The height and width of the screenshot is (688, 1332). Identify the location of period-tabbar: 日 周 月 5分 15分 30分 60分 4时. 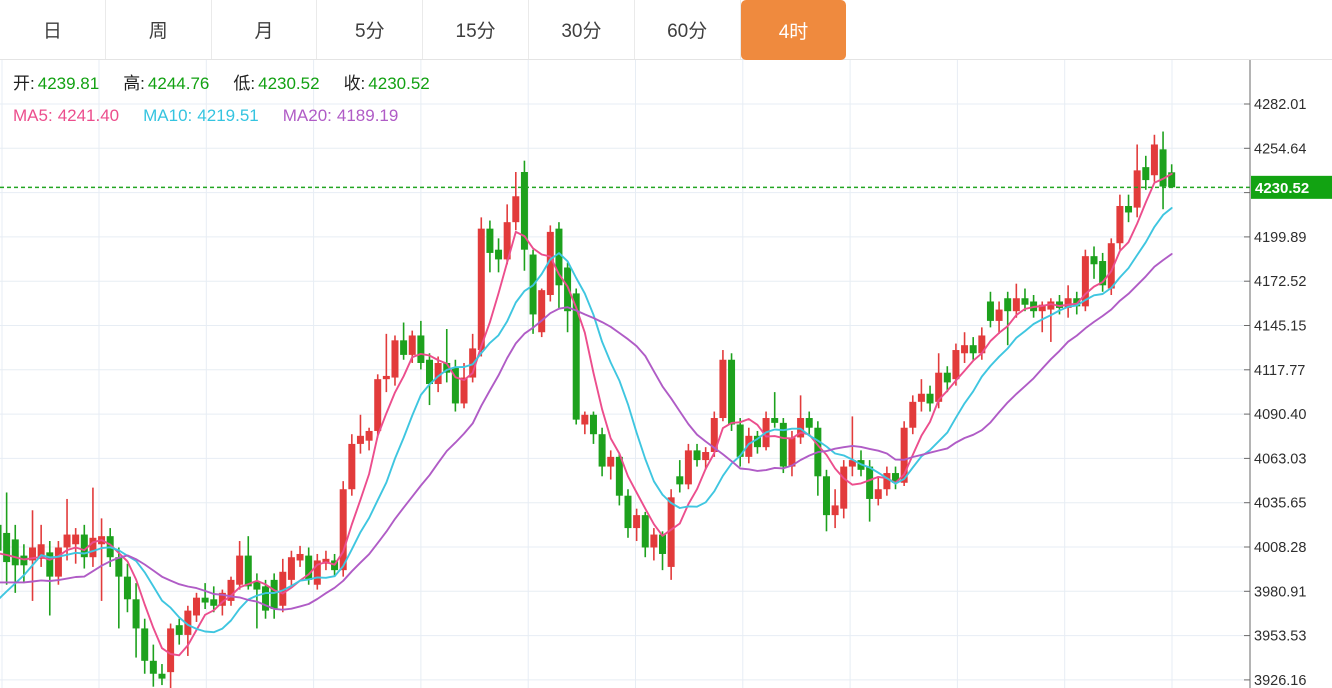
(666, 30).